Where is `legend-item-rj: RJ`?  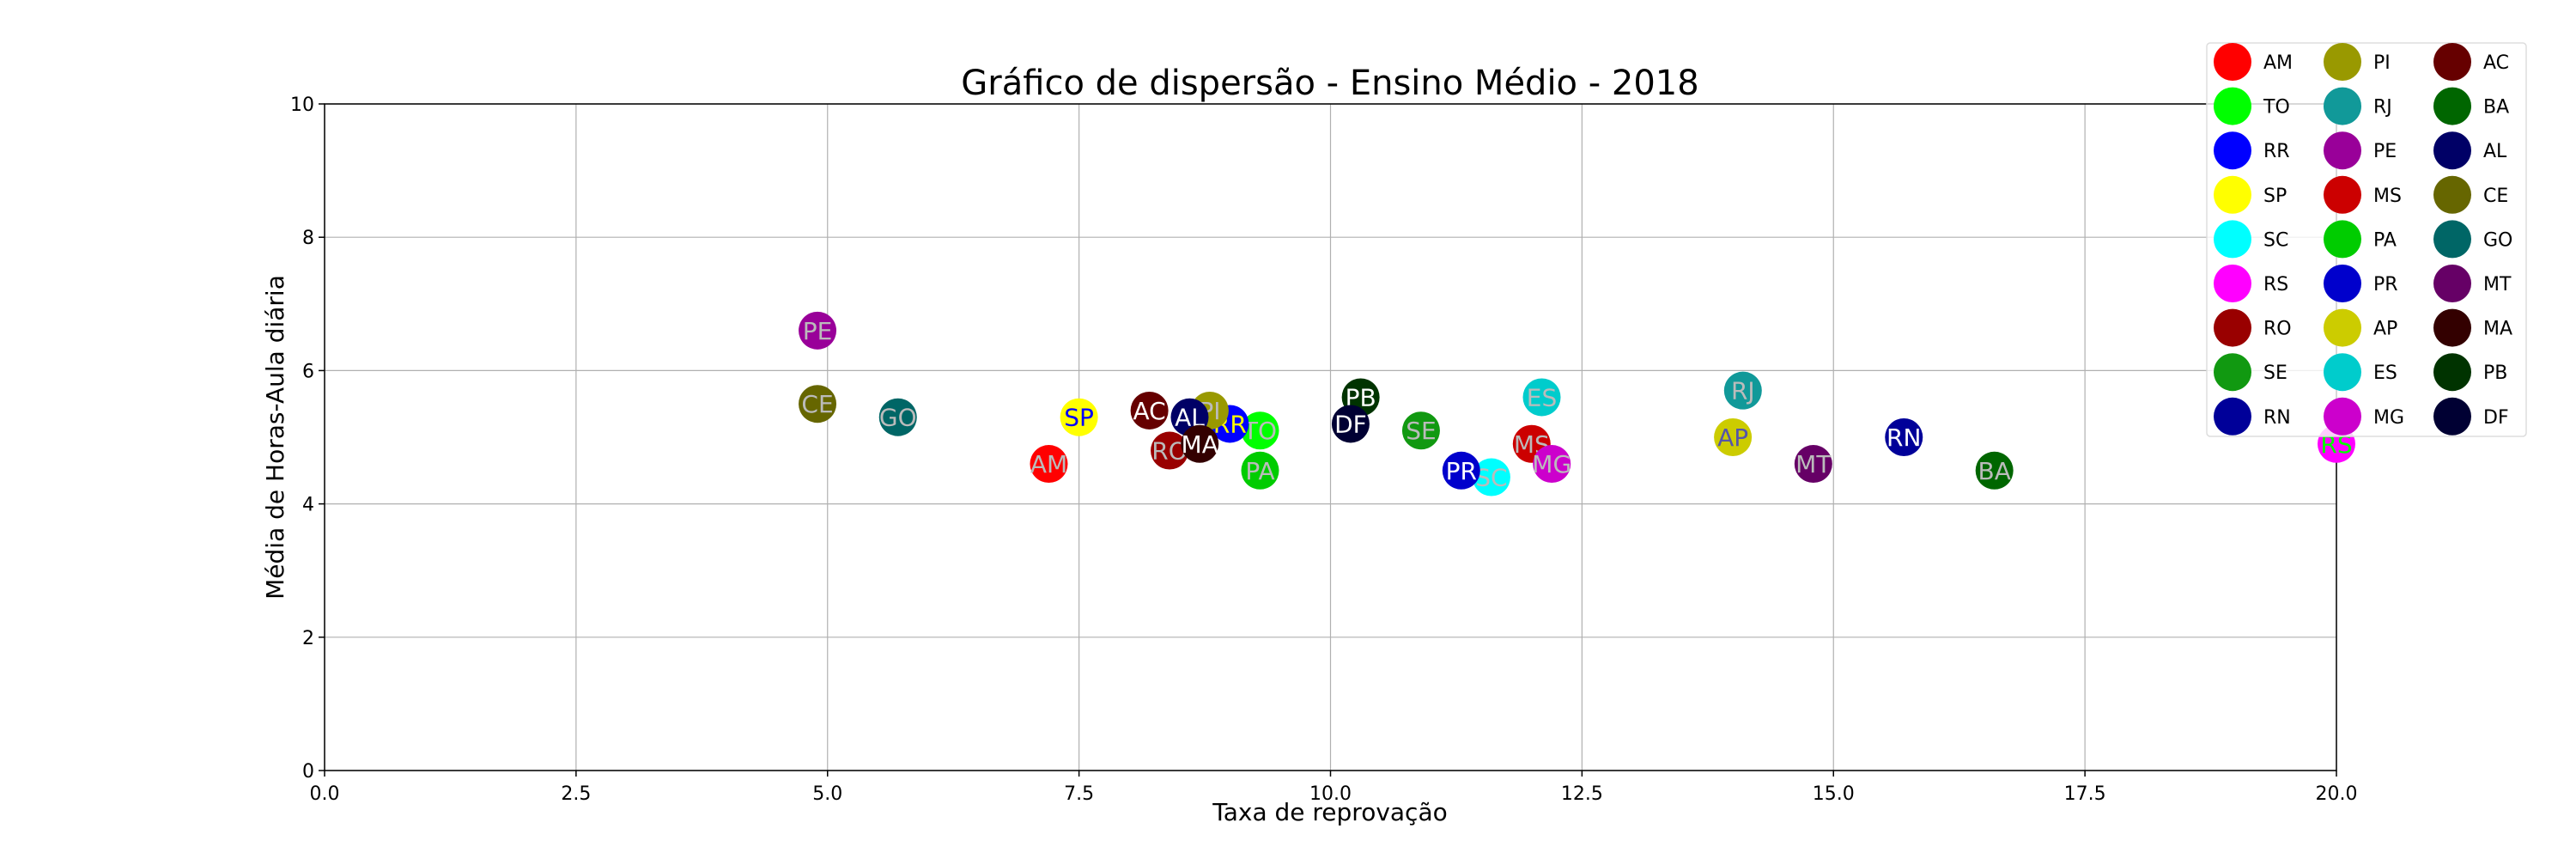 legend-item-rj: RJ is located at coordinates (2358, 106).